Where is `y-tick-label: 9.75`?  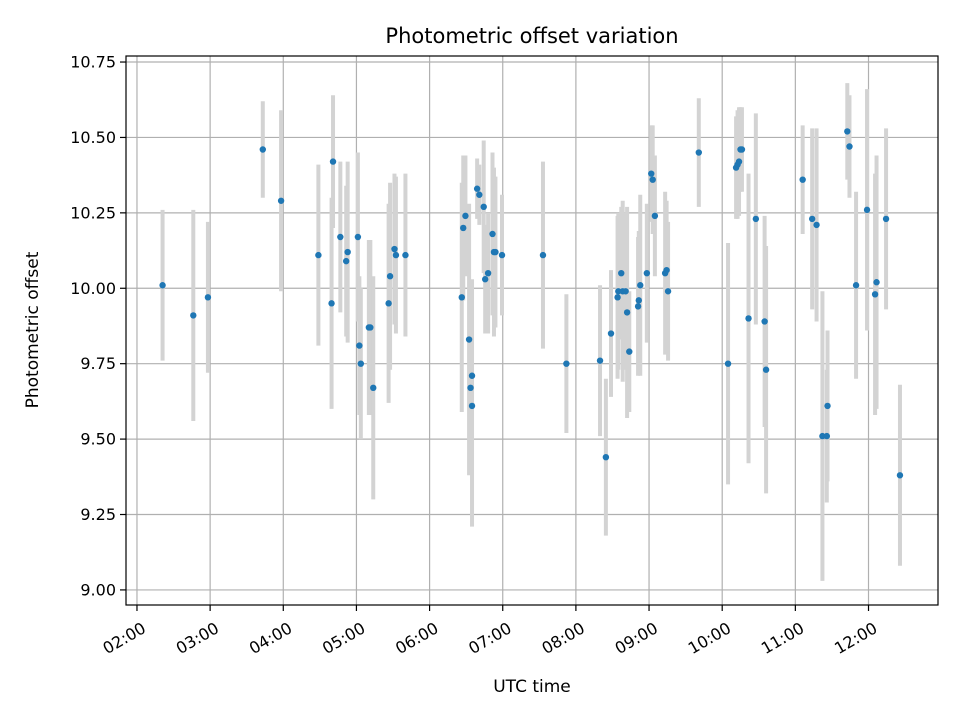
y-tick-label: 9.75 is located at coordinates (98, 363).